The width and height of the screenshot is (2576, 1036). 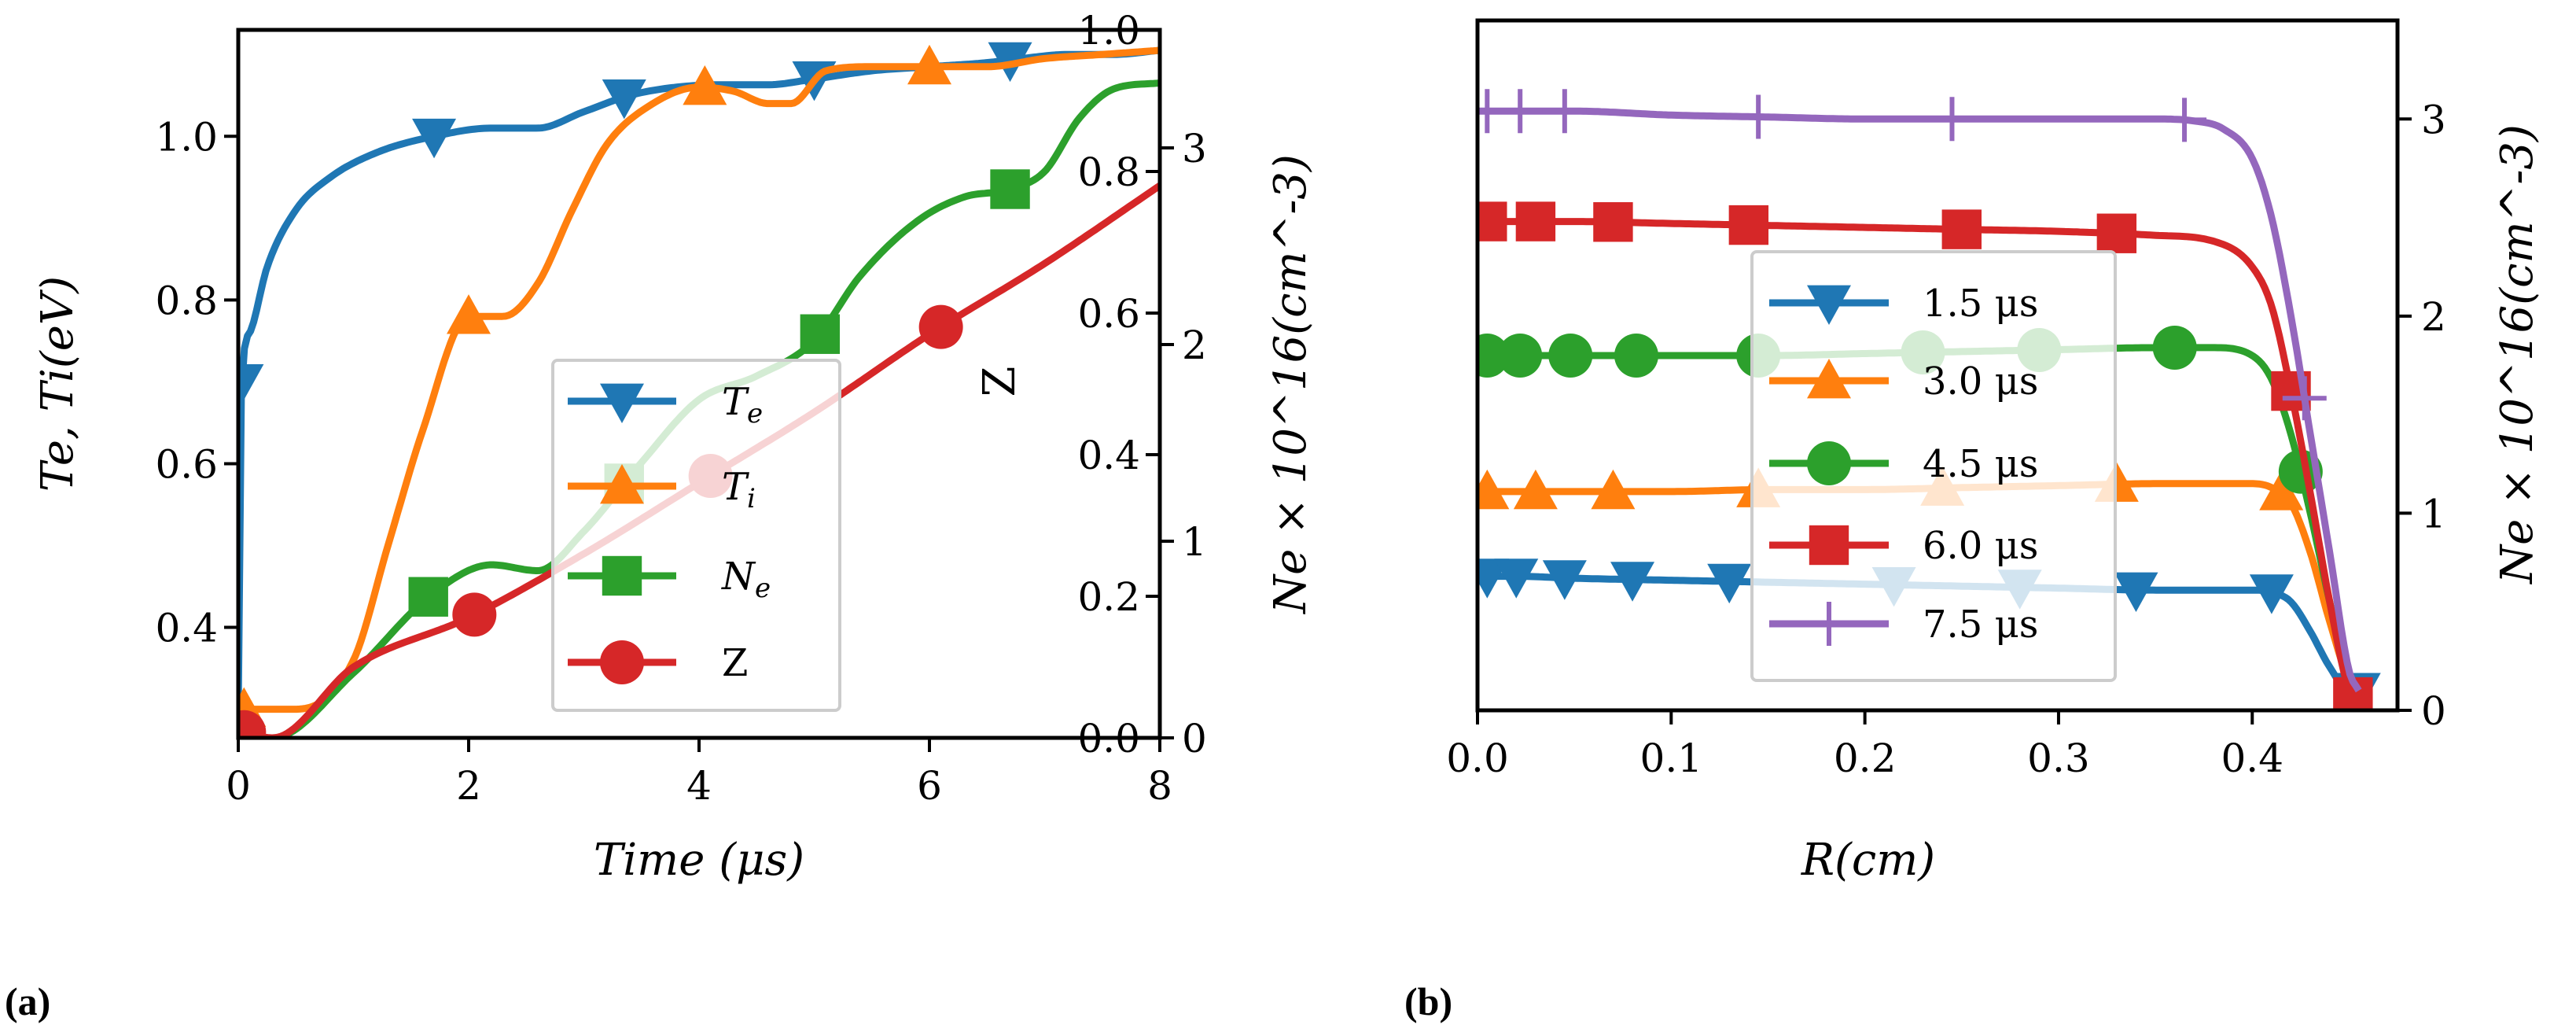 I want to click on panel-a-ytick-z-label-3: 0.6, so click(x=1109, y=314).